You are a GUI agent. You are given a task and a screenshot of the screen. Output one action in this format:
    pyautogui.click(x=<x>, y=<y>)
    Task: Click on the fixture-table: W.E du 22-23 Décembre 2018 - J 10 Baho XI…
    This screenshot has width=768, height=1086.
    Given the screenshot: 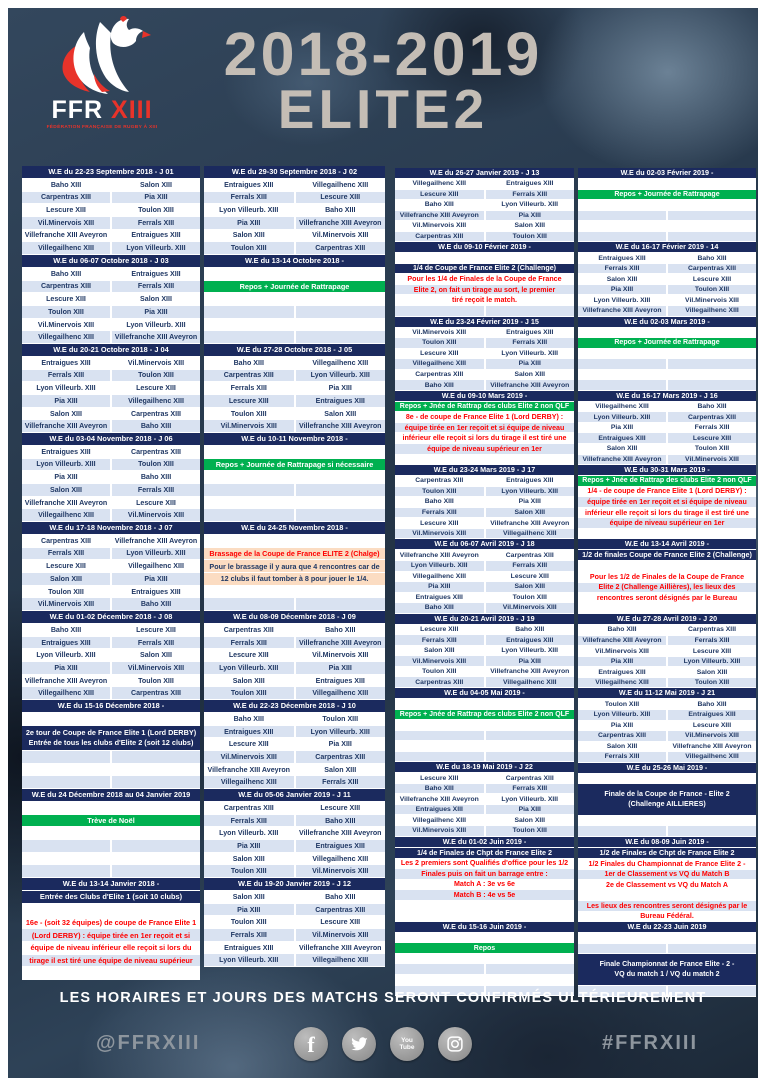 What is the action you would take?
    pyautogui.click(x=294, y=745)
    